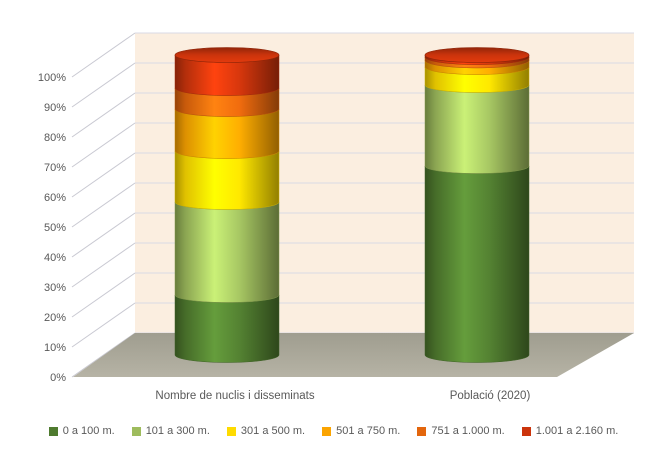 The image size is (667, 450). Describe the element at coordinates (55, 198) in the screenshot. I see `y-axis-tick-label: 60%` at that location.